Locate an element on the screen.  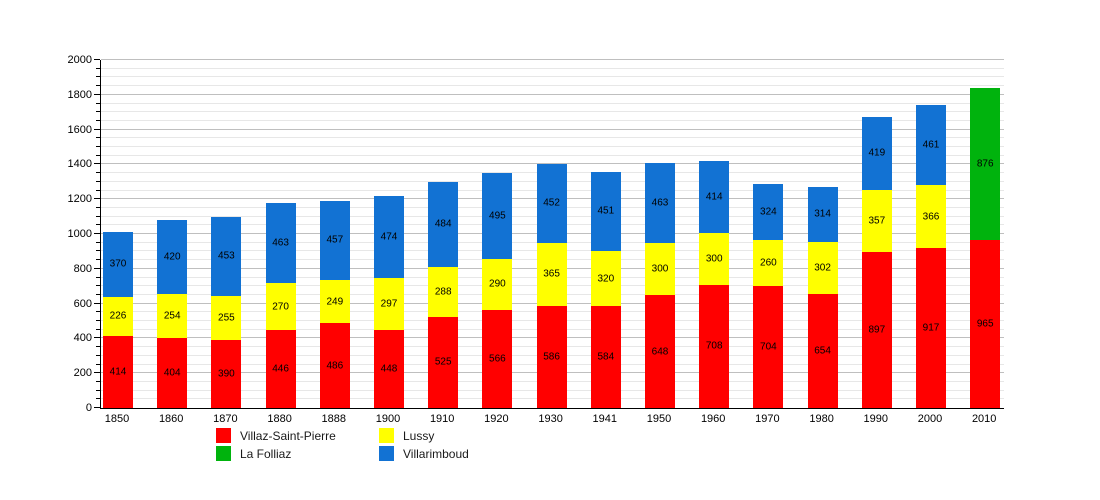
bar-segment-1860-villarimboud: 420 is located at coordinates (172, 257).